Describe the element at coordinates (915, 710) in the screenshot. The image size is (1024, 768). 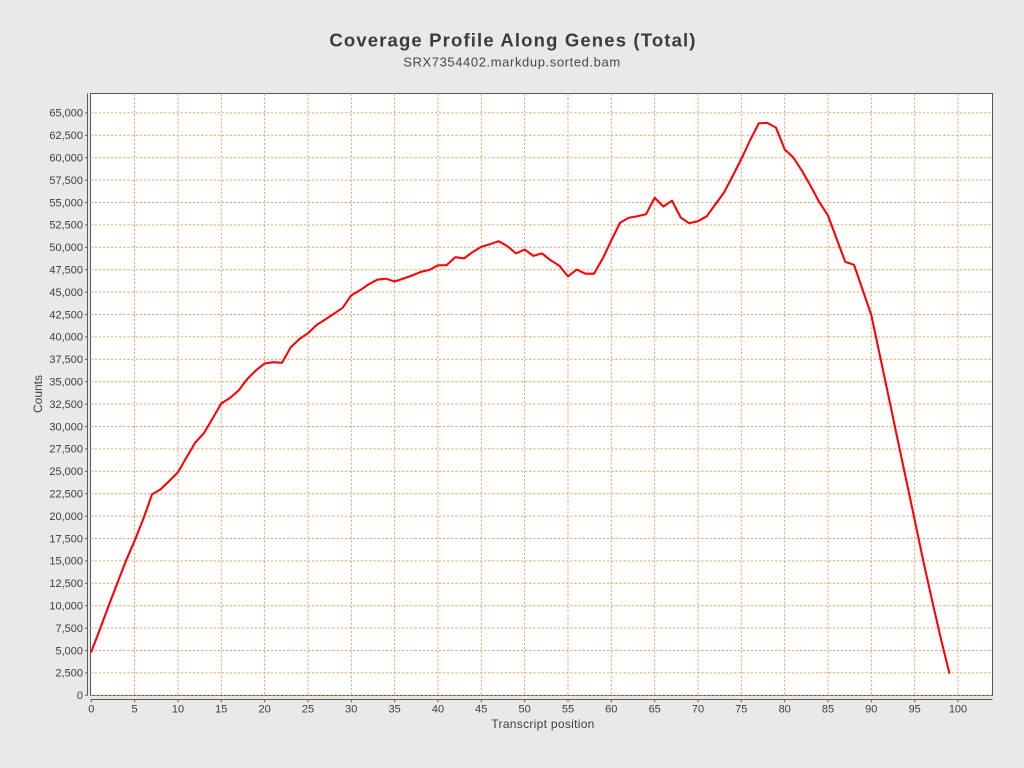
I see `svg-text: 95` at that location.